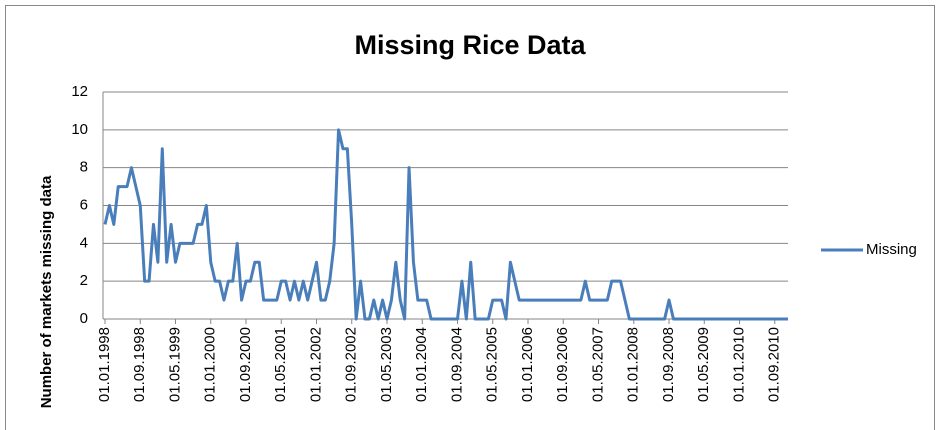 The height and width of the screenshot is (430, 941). I want to click on x-tick-label: 01.09.1998, so click(139, 364).